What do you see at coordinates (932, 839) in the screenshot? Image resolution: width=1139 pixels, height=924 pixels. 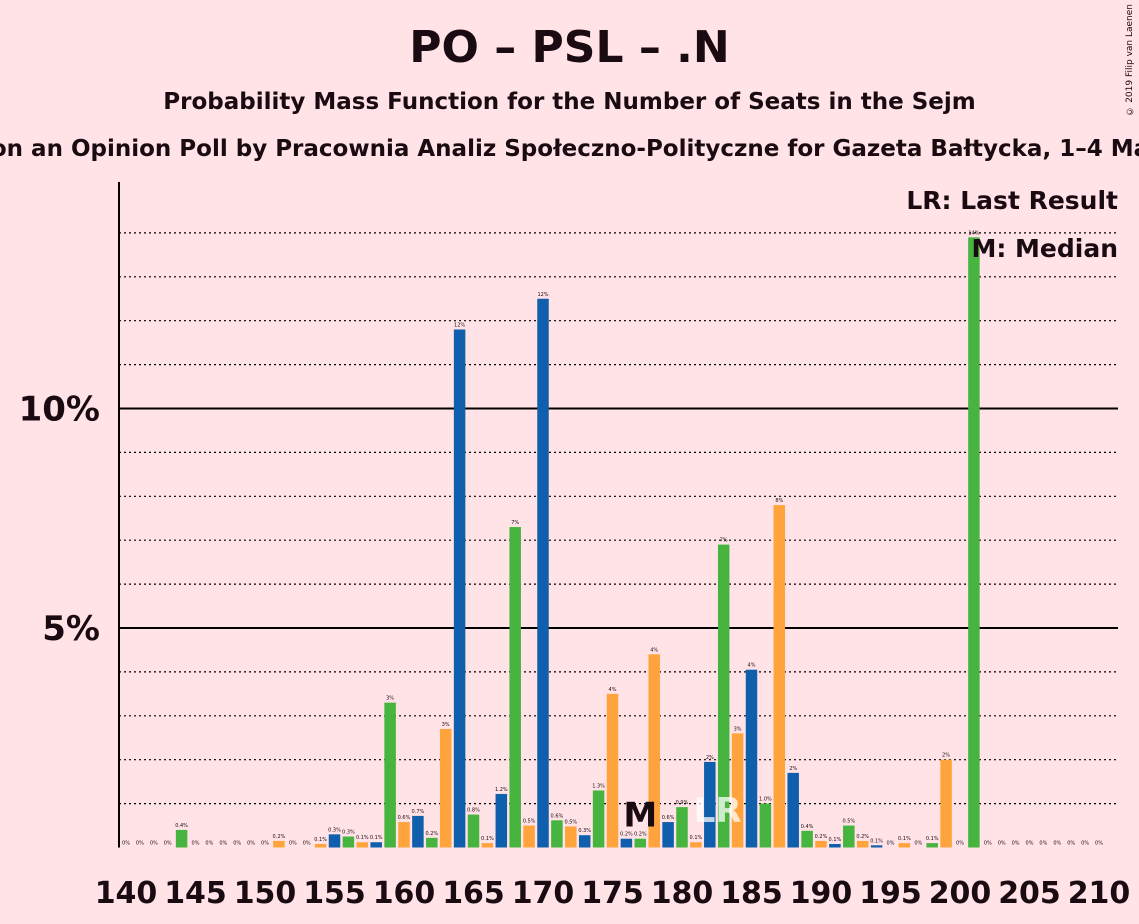 I see `data-label-seat-198: 0.1%` at bounding box center [932, 839].